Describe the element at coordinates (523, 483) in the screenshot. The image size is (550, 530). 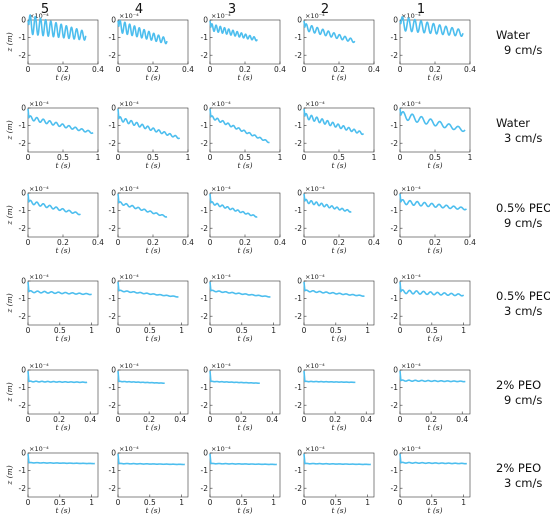
I see `row-label-line2: 3 cm/s` at that location.